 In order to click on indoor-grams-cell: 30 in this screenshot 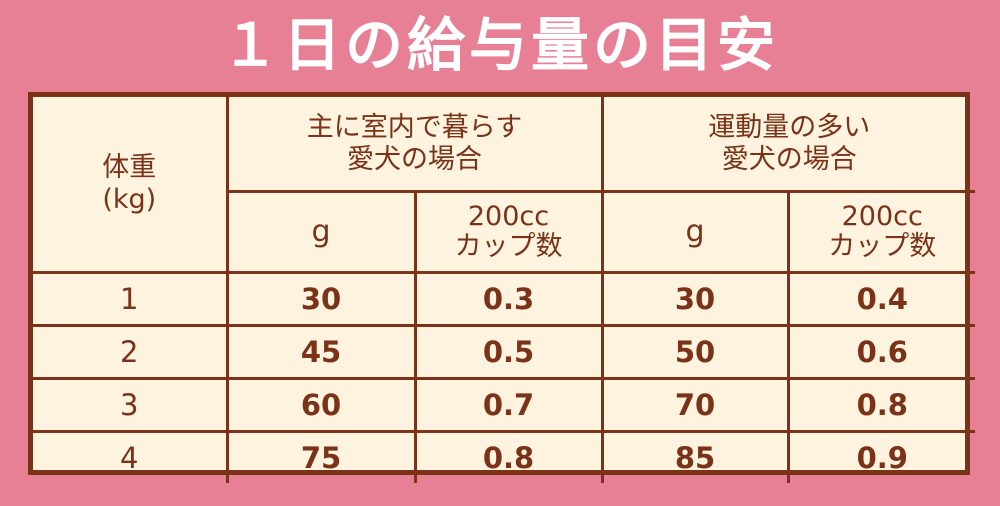, I will do `click(321, 299)`.